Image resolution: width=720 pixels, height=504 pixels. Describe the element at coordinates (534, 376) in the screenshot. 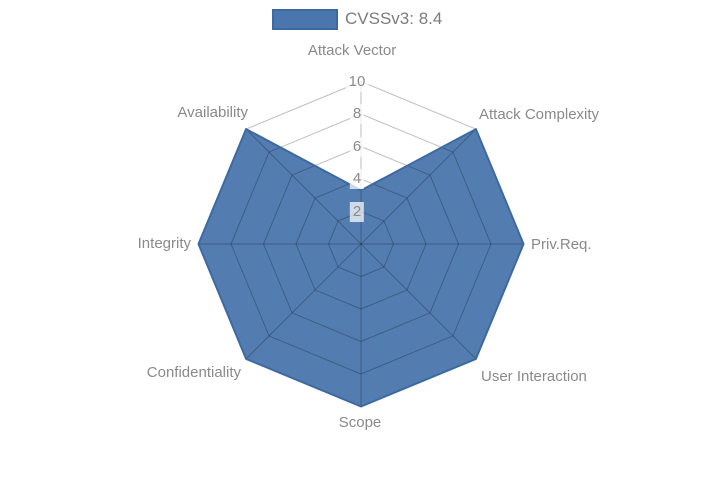

I see `axis-label-user-interaction: User Interaction` at that location.